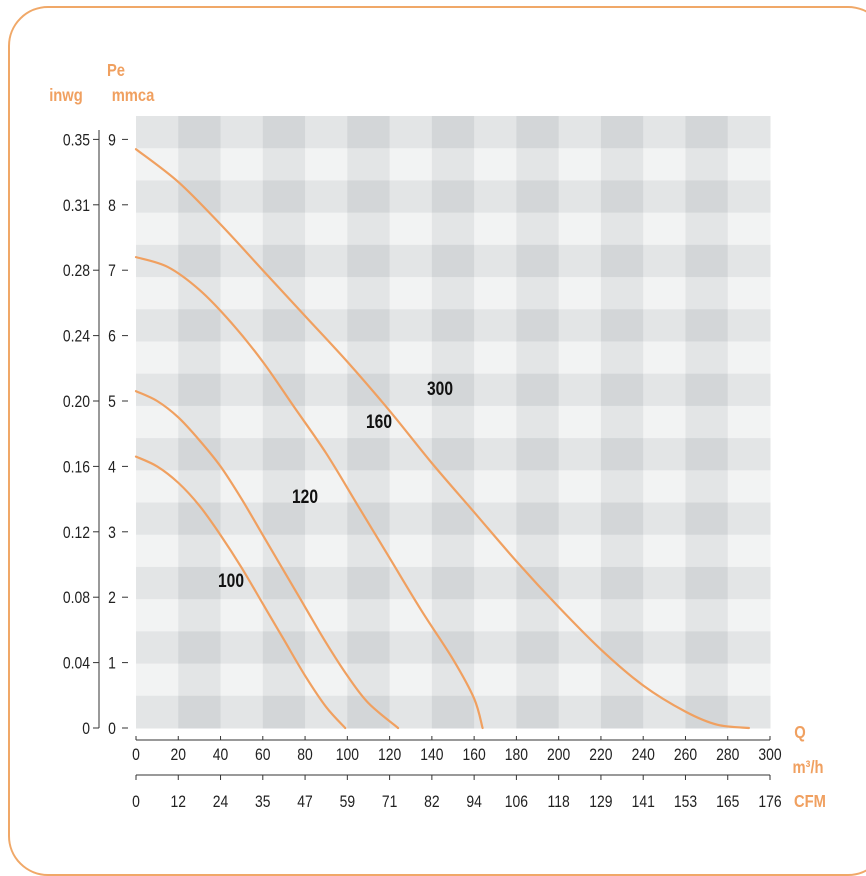 The height and width of the screenshot is (876, 866). What do you see at coordinates (440, 389) in the screenshot?
I see `curve-label-300: 300` at bounding box center [440, 389].